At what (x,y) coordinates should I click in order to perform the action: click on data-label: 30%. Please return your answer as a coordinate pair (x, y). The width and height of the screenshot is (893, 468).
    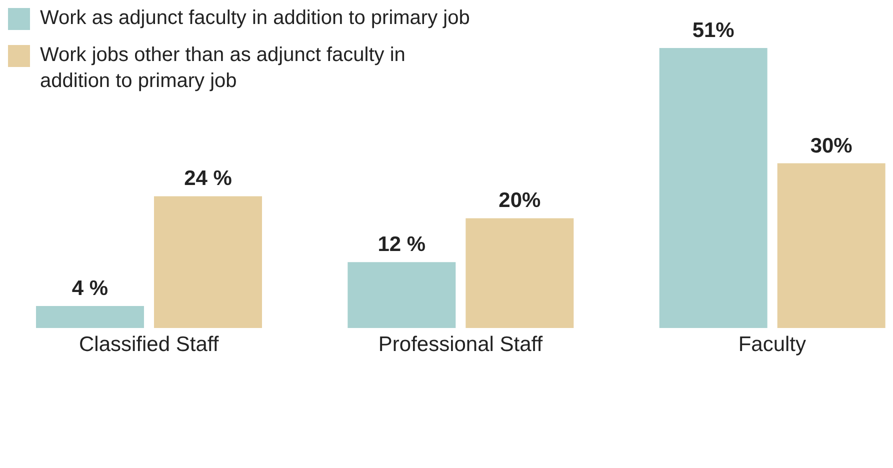
    Looking at the image, I should click on (831, 146).